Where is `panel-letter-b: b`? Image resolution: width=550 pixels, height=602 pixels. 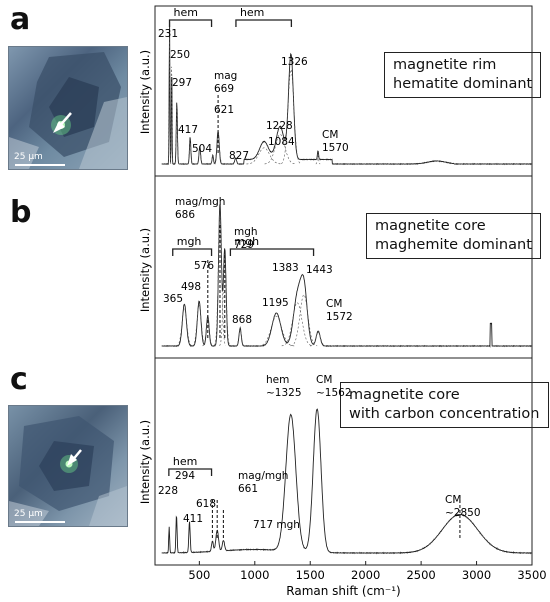
panel-letter-b: b is located at coordinates (21, 212).